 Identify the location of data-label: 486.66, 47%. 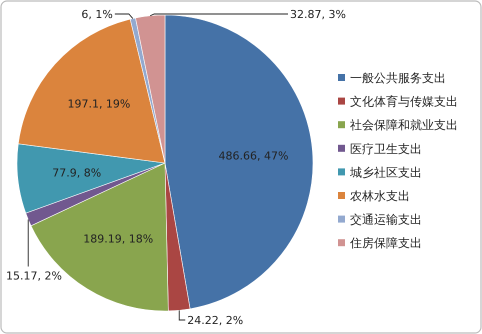
(253, 155).